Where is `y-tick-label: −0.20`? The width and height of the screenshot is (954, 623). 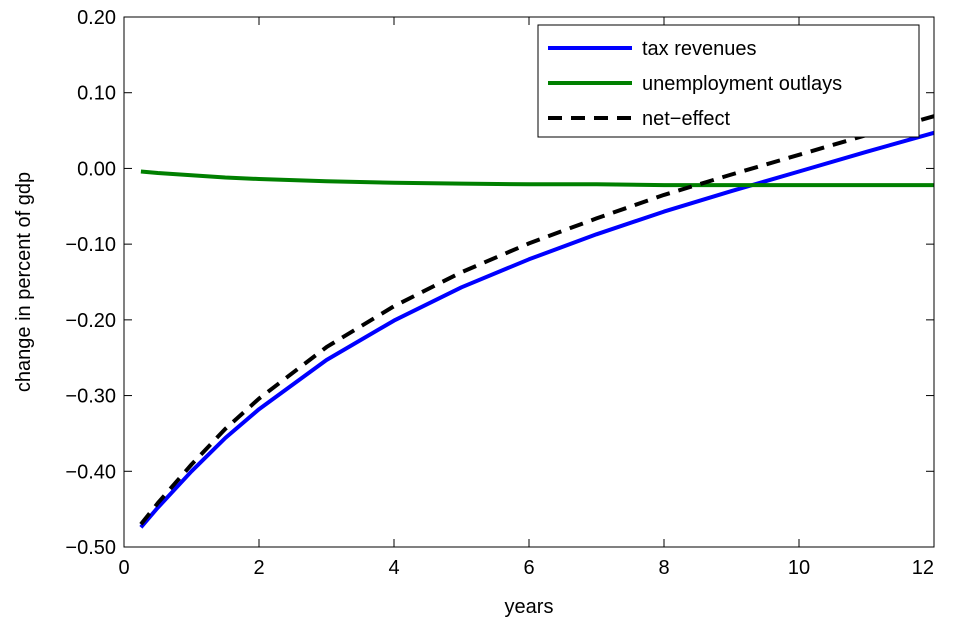 y-tick-label: −0.20 is located at coordinates (90, 321).